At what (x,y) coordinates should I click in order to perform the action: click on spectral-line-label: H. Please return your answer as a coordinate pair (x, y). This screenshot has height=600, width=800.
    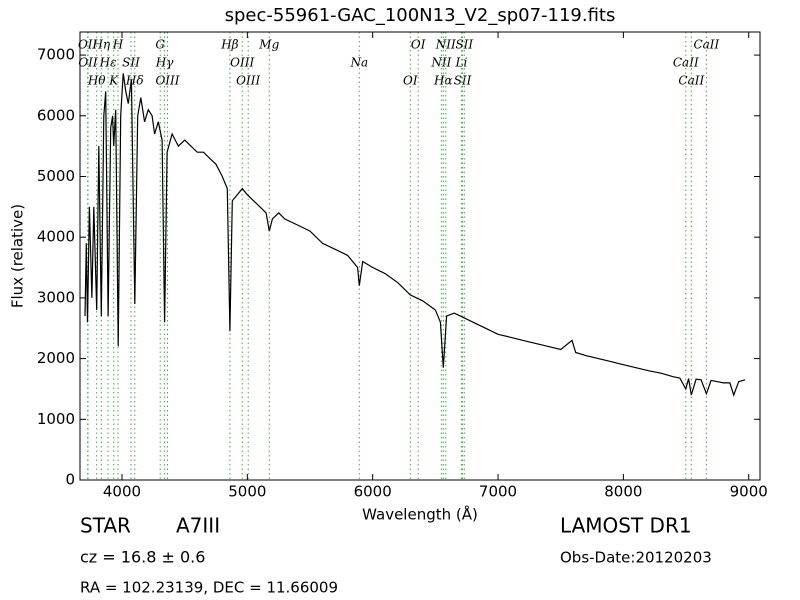
    Looking at the image, I should click on (118, 45).